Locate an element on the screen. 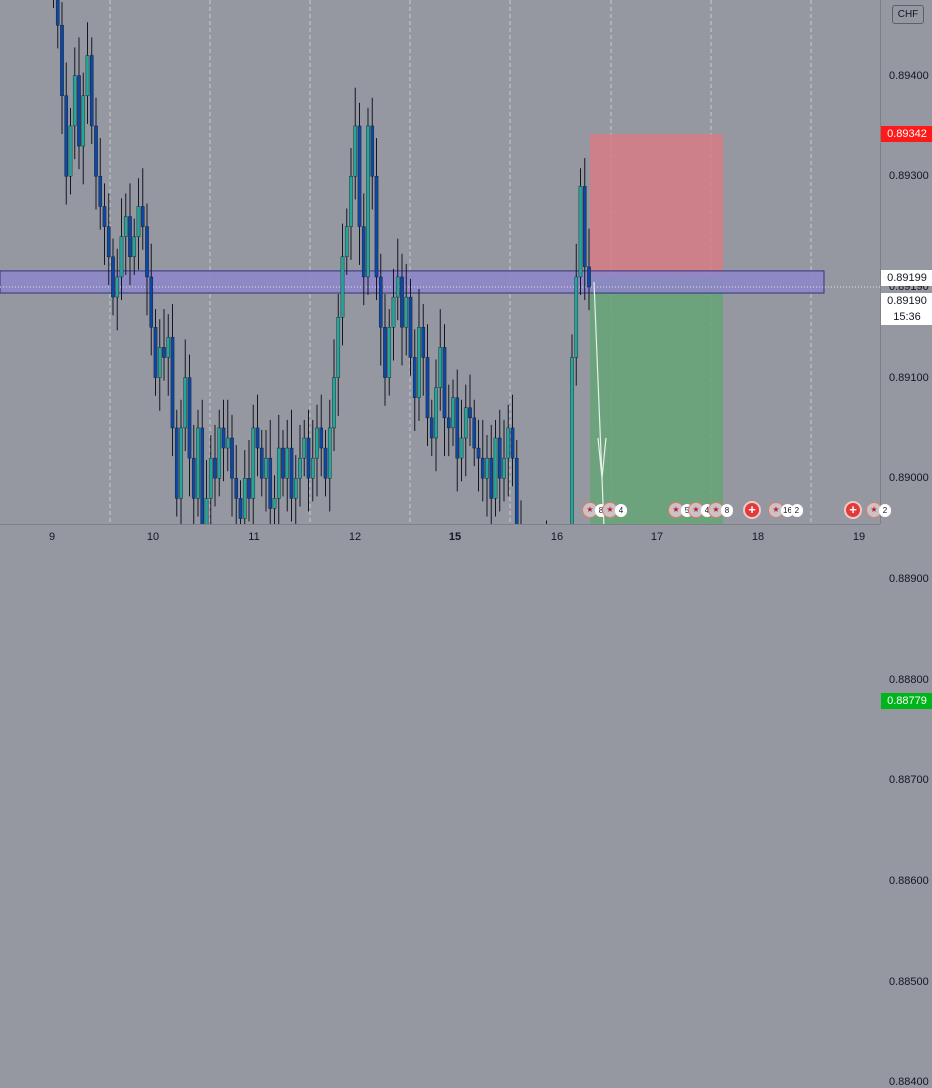  time-tick: 16 is located at coordinates (557, 537).